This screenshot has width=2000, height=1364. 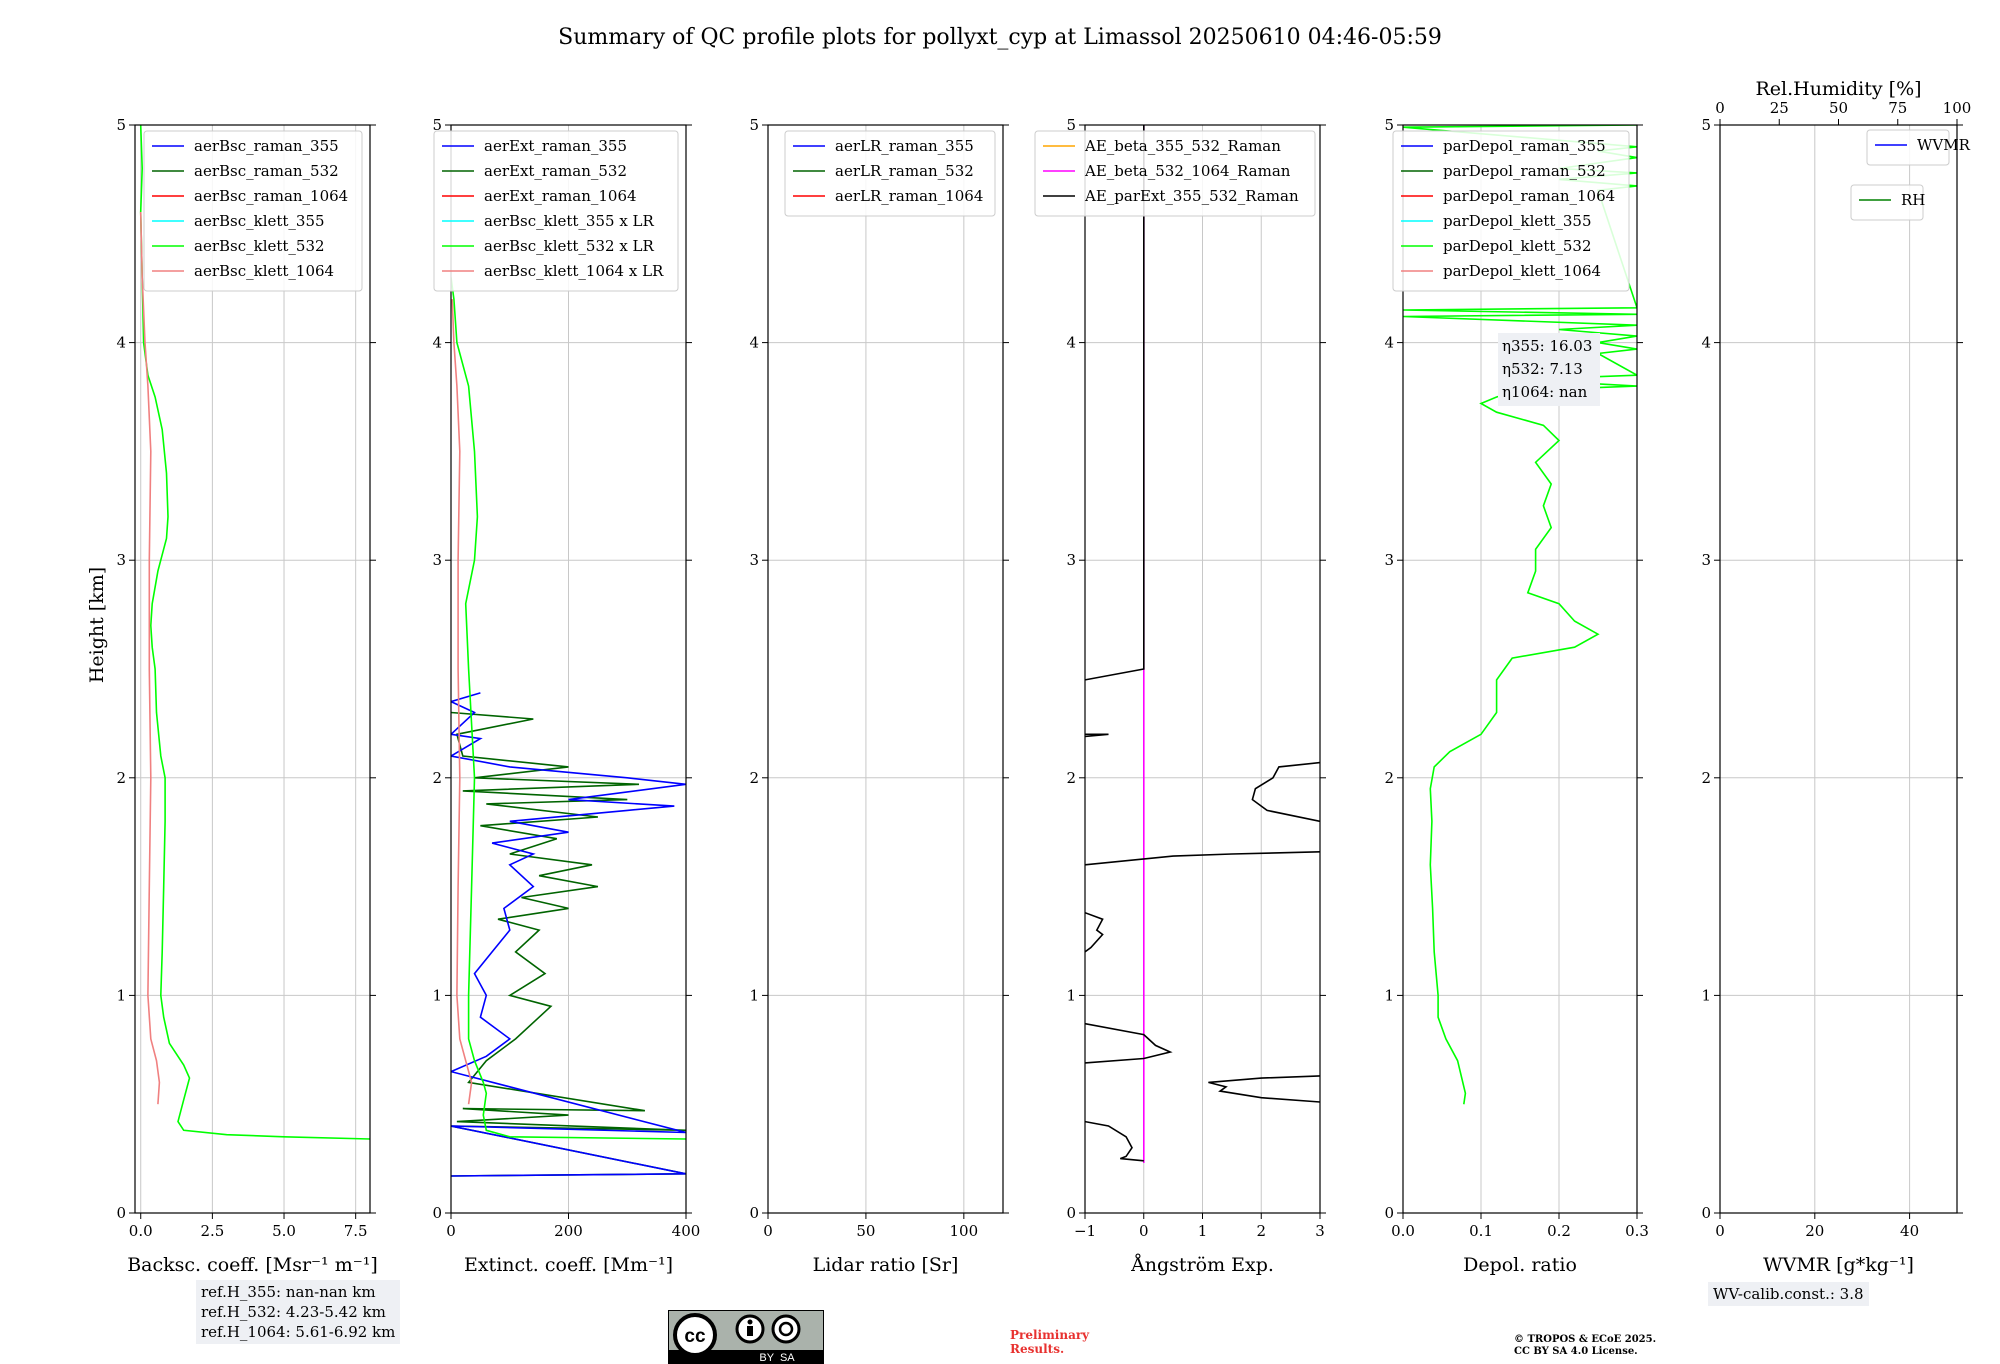 I want to click on series-ae-parext-355-532-raman-g, so click(x=1264, y=1089).